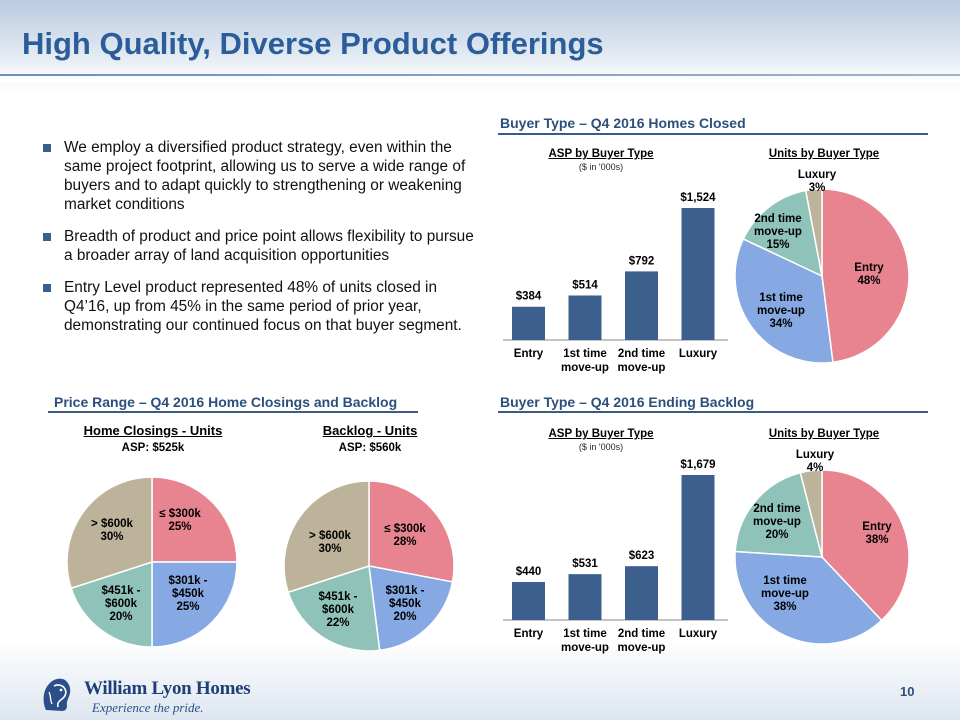  I want to click on closings-price-title: Home Closings - Units, so click(153, 430).